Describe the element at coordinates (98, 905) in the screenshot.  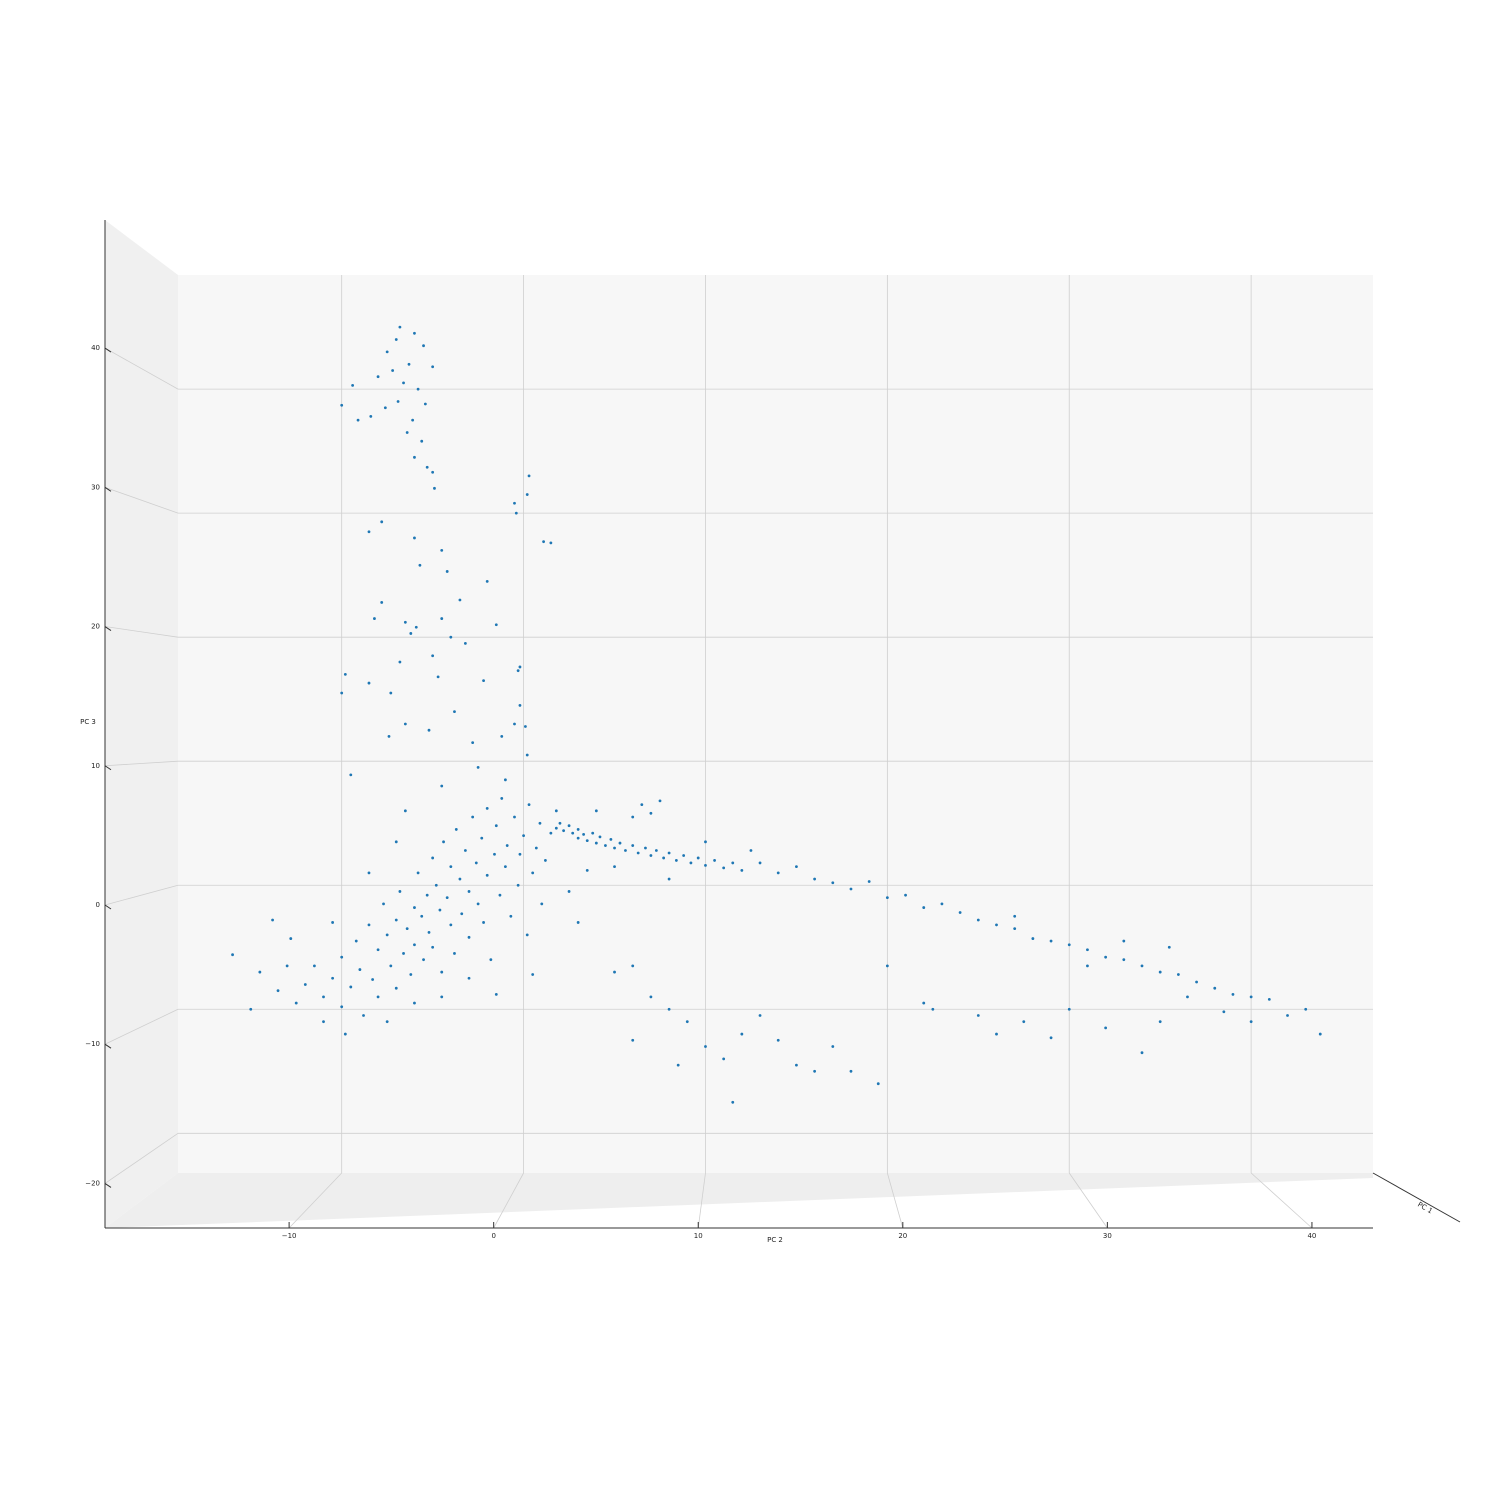
I see `y-tick-label: 0` at that location.